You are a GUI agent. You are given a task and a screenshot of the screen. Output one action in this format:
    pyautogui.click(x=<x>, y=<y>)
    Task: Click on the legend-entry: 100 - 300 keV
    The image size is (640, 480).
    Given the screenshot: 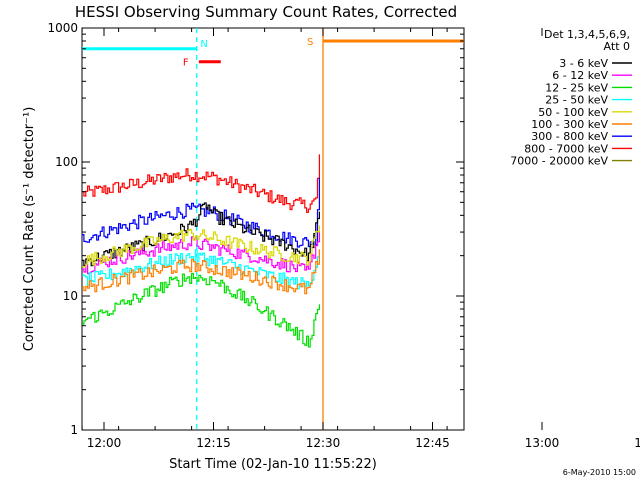 What is the action you would take?
    pyautogui.click(x=581, y=124)
    